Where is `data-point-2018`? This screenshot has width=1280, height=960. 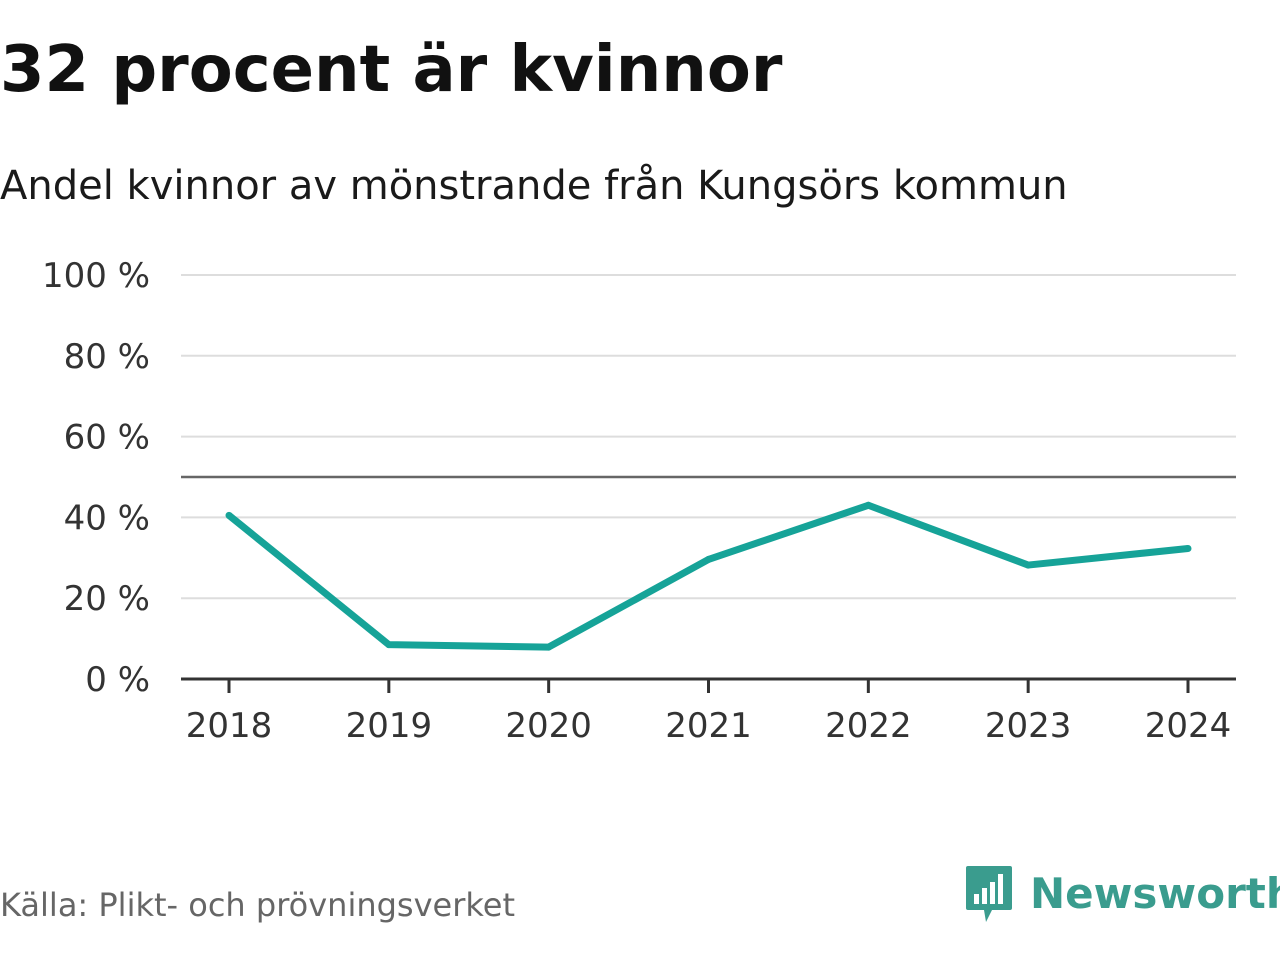 data-point-2018 is located at coordinates (229, 515).